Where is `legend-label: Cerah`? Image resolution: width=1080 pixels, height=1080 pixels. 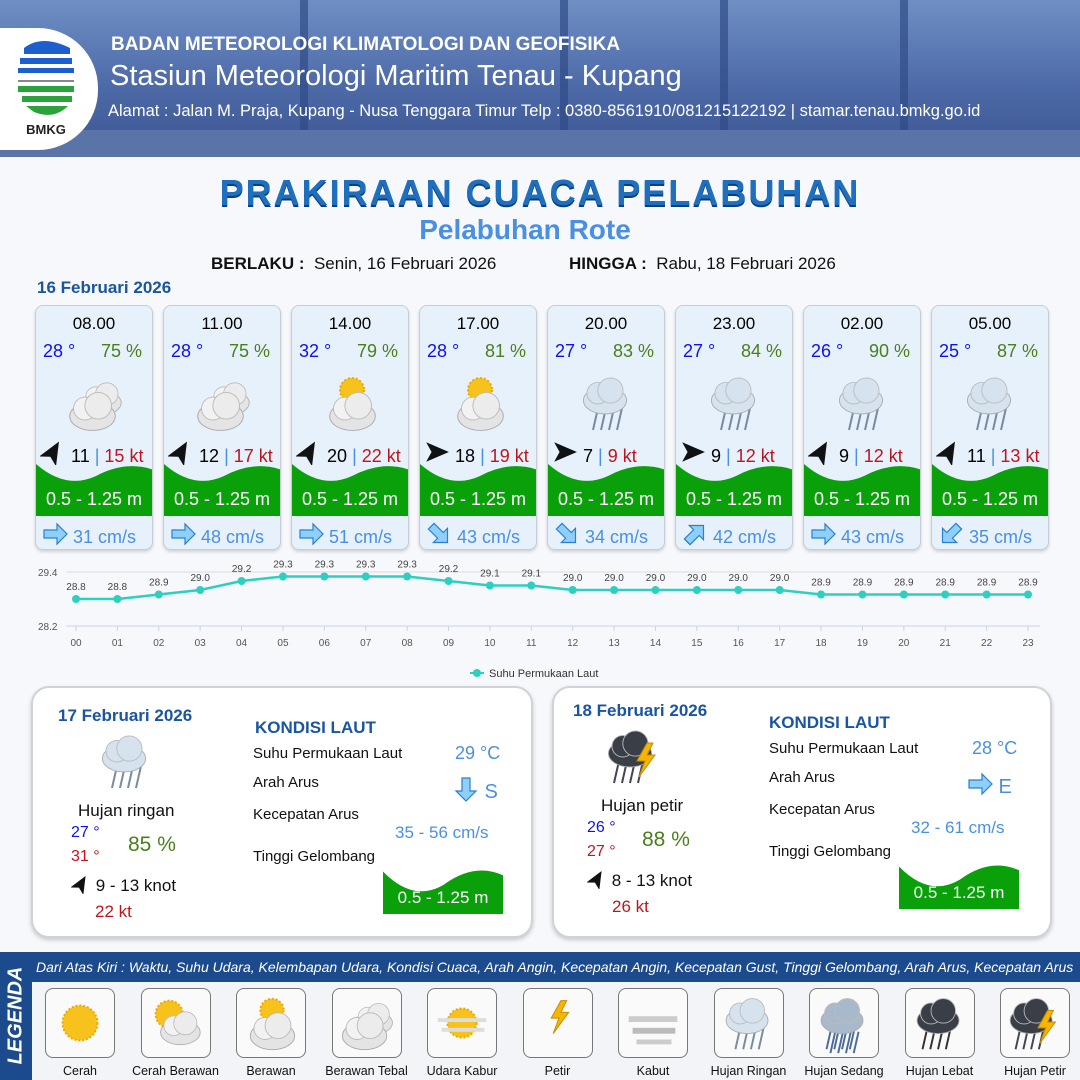
legend-label: Cerah is located at coordinates (80, 1071).